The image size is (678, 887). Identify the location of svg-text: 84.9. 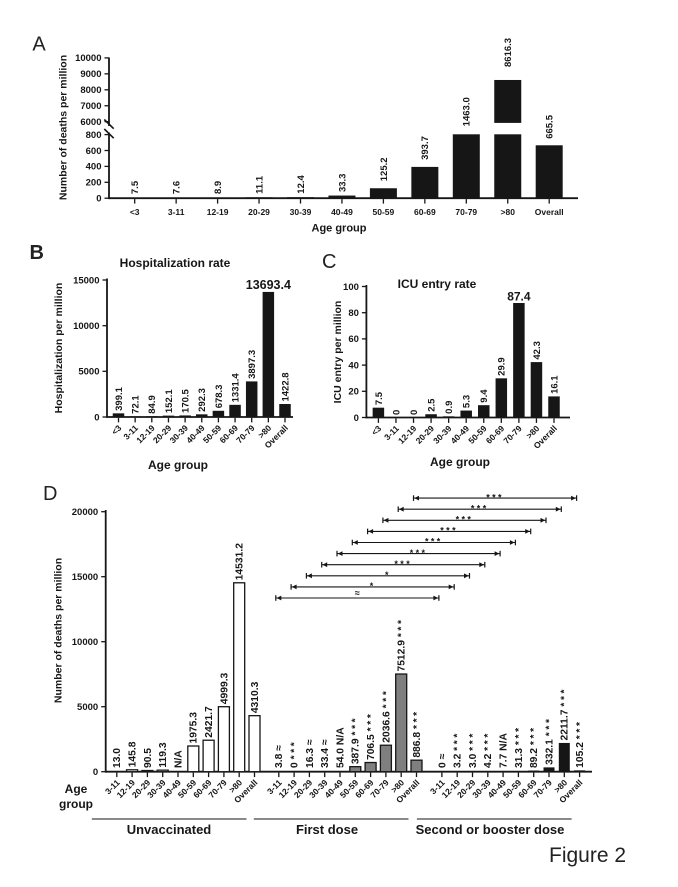
(152, 404).